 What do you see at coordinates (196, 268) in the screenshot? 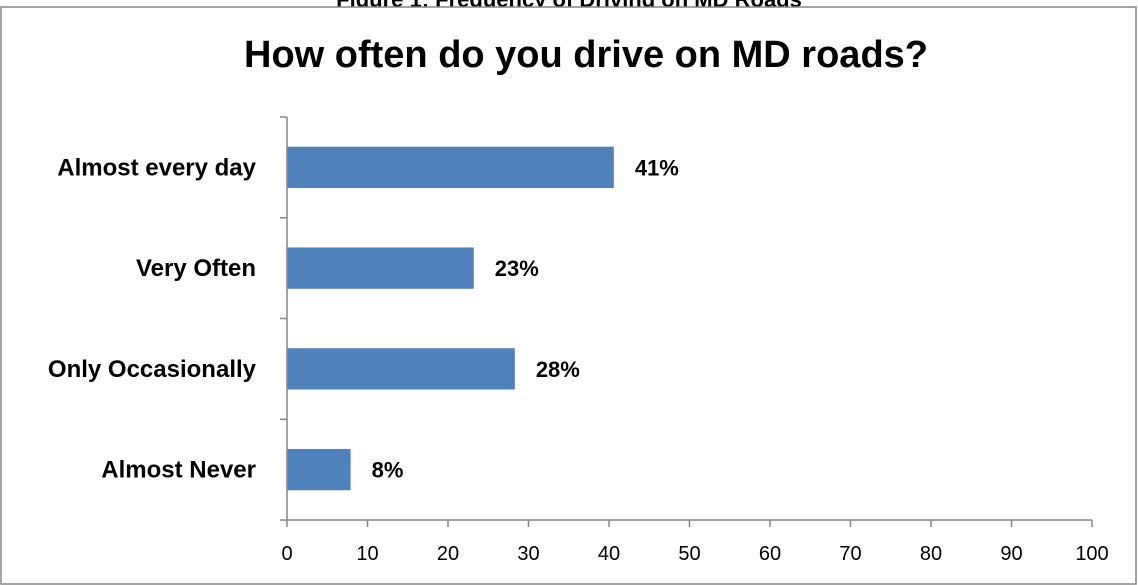
I see `category-label-very-often: Very Often` at bounding box center [196, 268].